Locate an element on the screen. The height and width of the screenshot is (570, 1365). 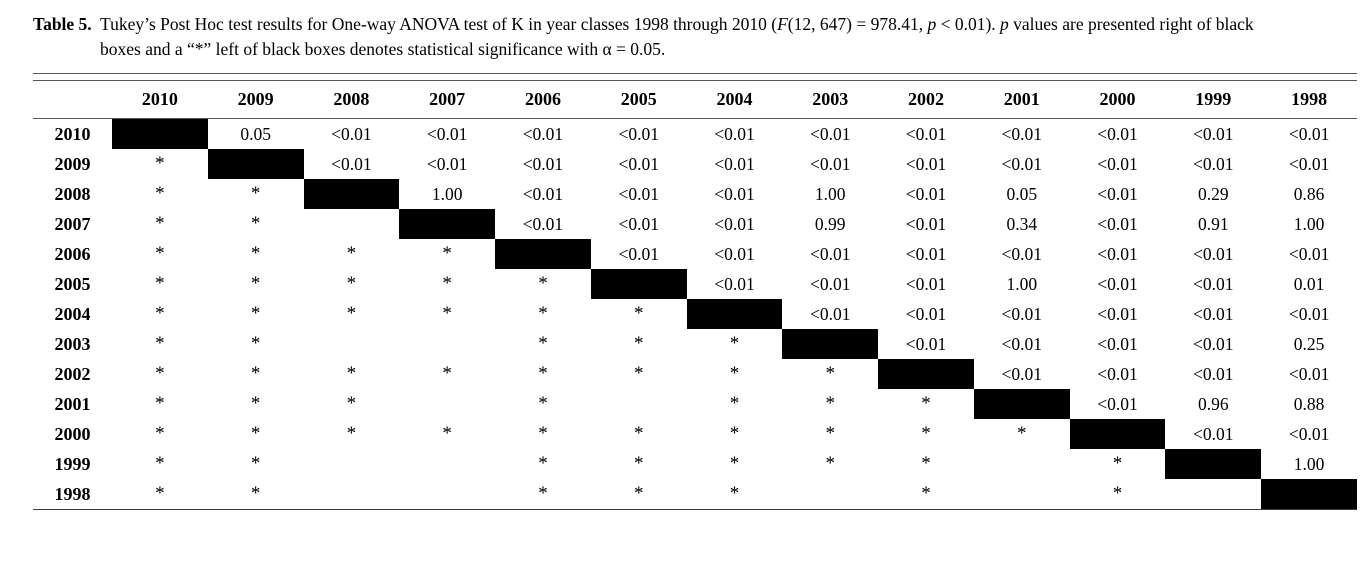
column-header-1998: 1998 is located at coordinates (1309, 100).